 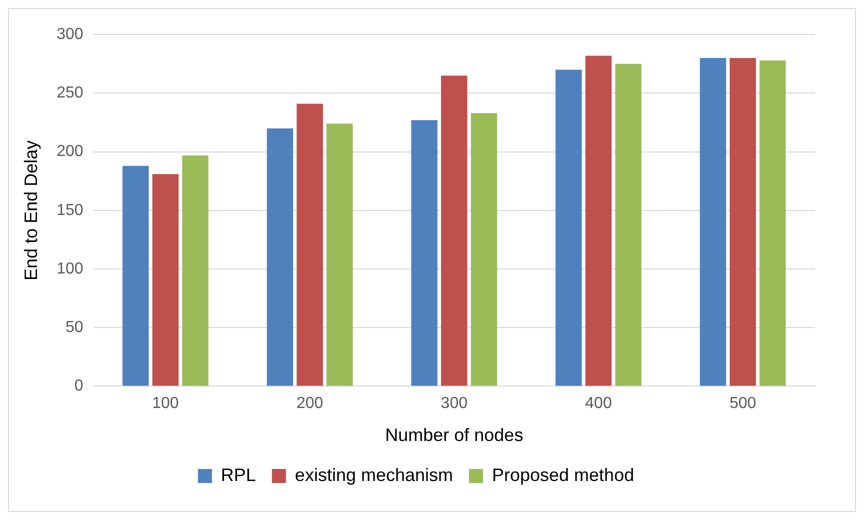 I want to click on x-tick-label: 500, so click(x=742, y=403).